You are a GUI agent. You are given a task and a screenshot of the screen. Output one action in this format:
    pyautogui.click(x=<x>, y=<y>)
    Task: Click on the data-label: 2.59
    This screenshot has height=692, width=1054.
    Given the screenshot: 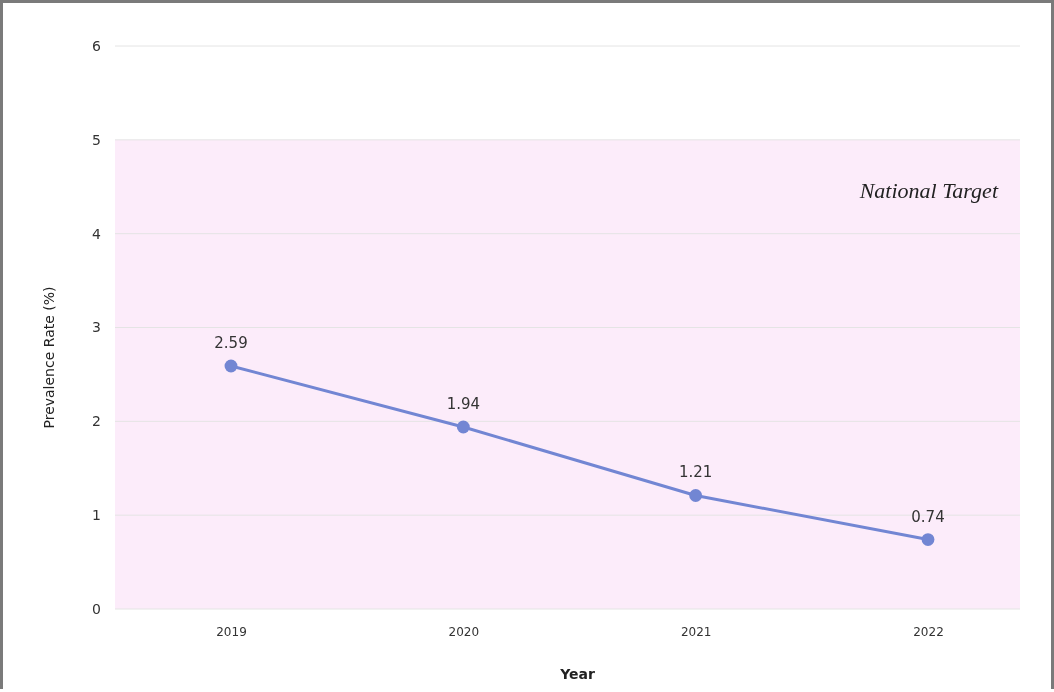 What is the action you would take?
    pyautogui.click(x=231, y=342)
    